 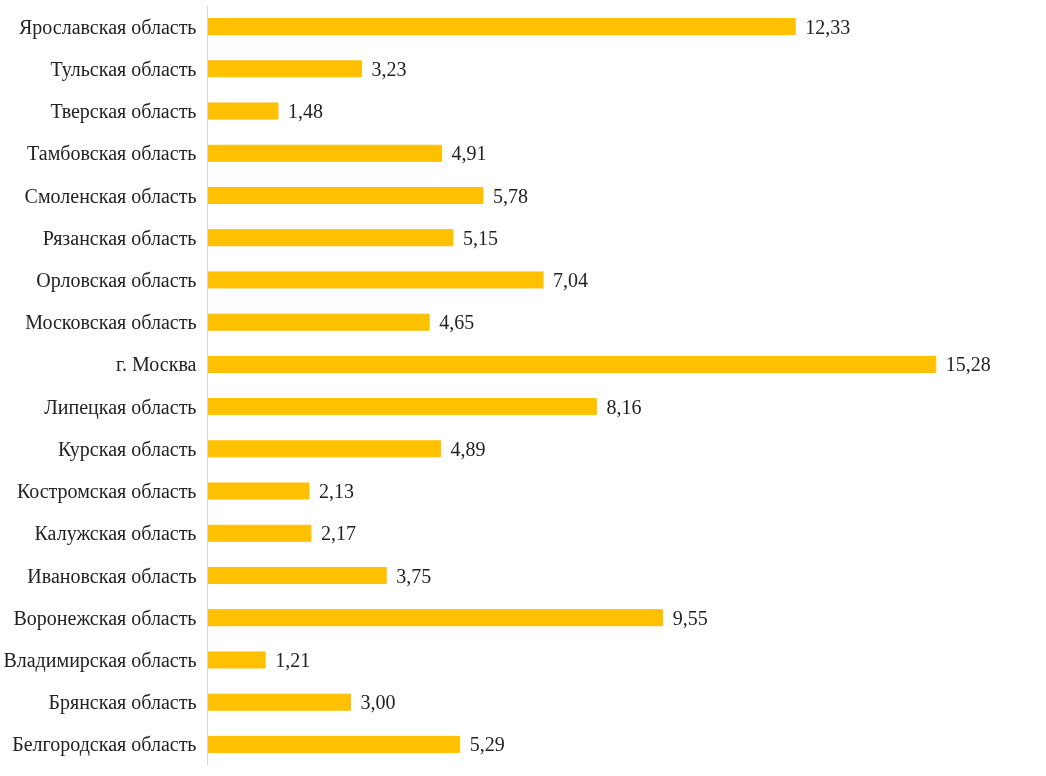 I want to click on y-tick-label: Воронежская область, so click(x=105, y=618).